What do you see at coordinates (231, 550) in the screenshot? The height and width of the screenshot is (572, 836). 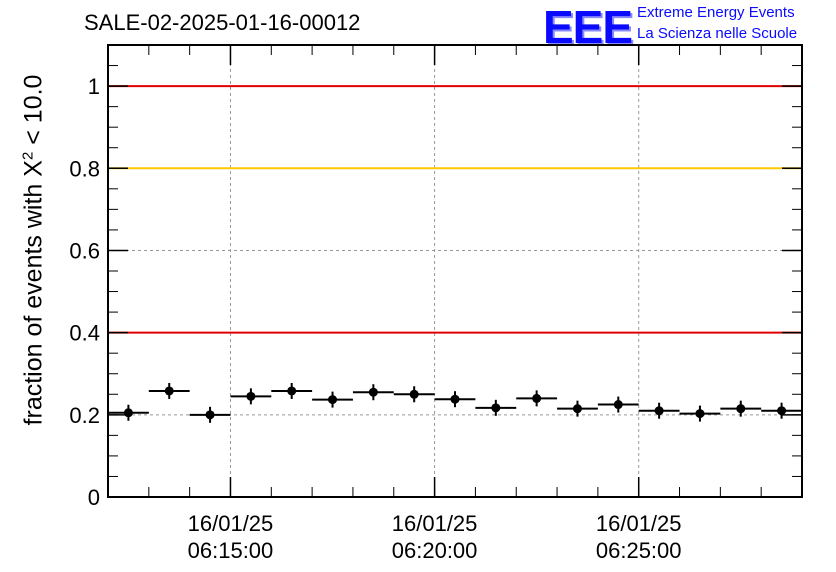 I see `x-tick-time-label: 06:15:00` at bounding box center [231, 550].